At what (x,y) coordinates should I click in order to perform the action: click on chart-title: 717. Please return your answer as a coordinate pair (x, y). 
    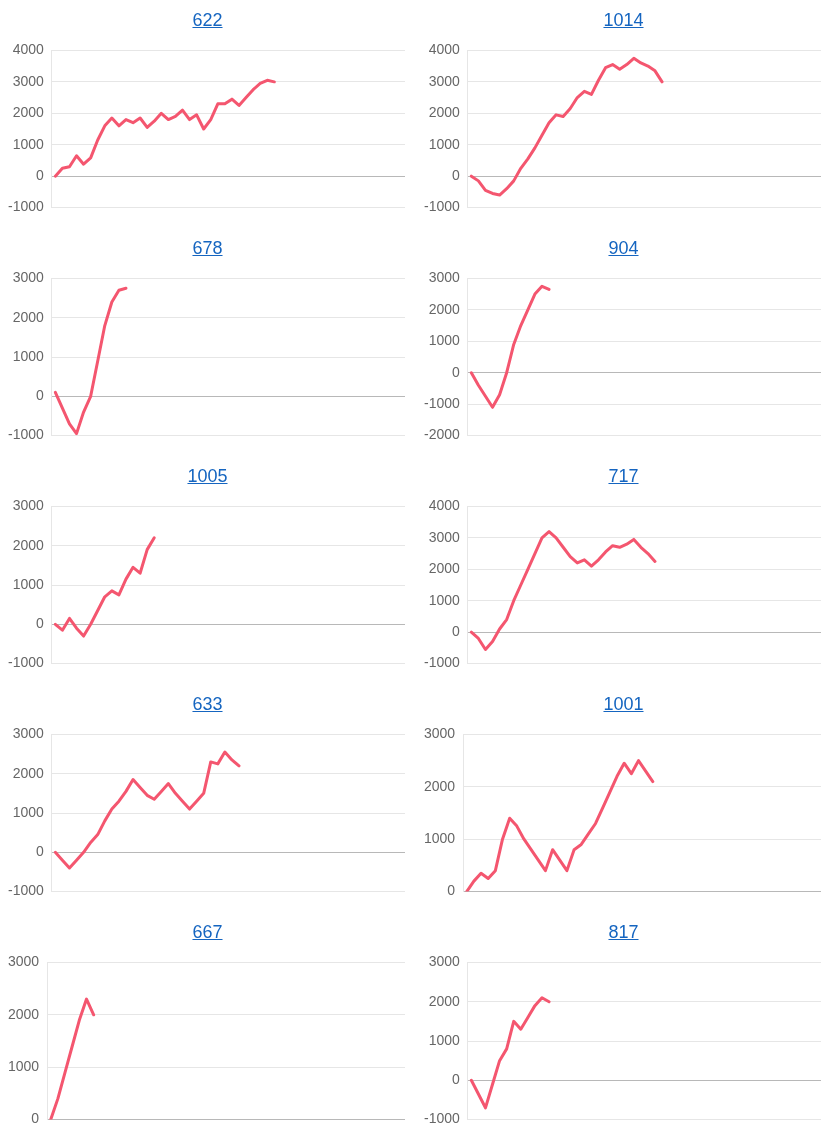
    Looking at the image, I should click on (623, 476).